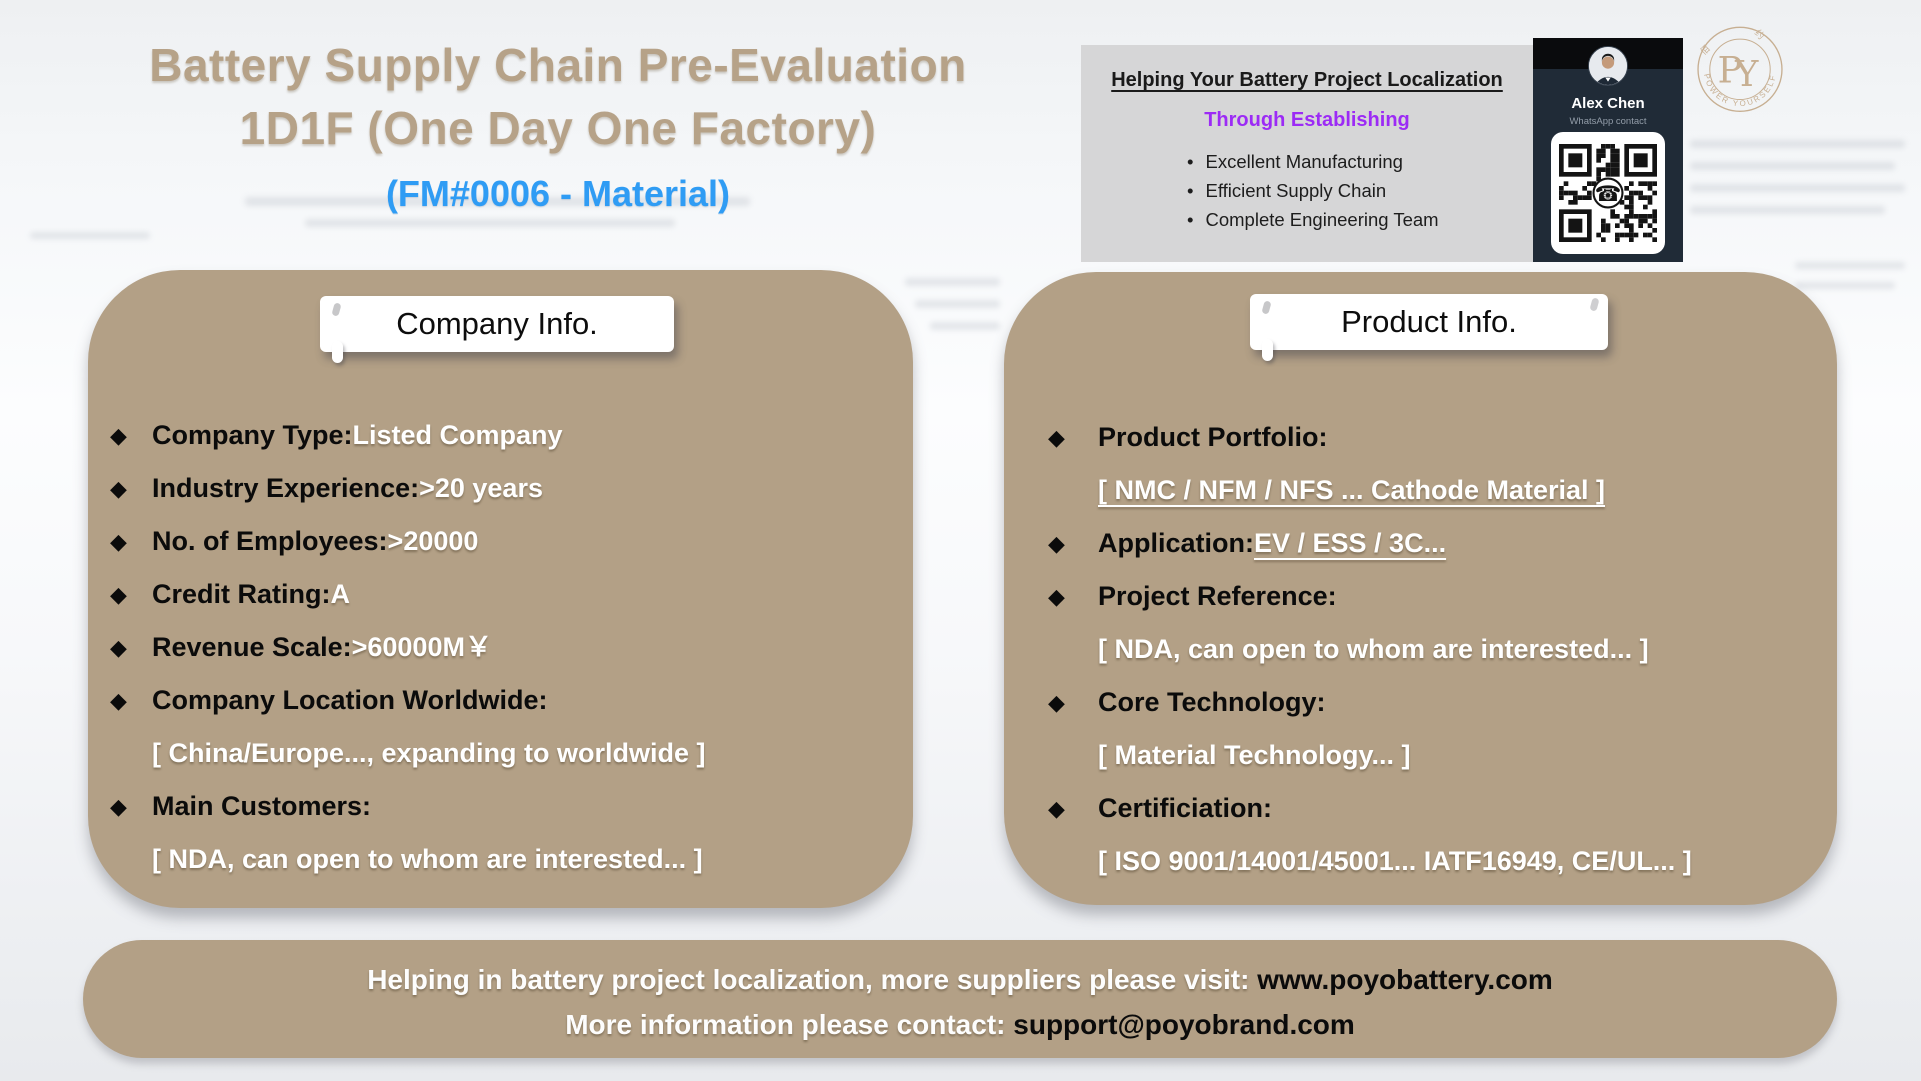 This screenshot has width=1921, height=1081. I want to click on promo-bullet-text: Efficient Supply Chain, so click(1296, 190).